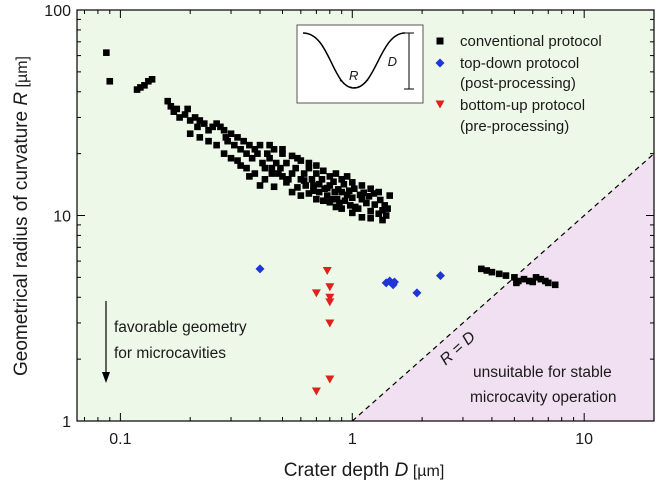  Describe the element at coordinates (22, 74) in the screenshot. I see `y-axis-title-unit: [µm]` at that location.